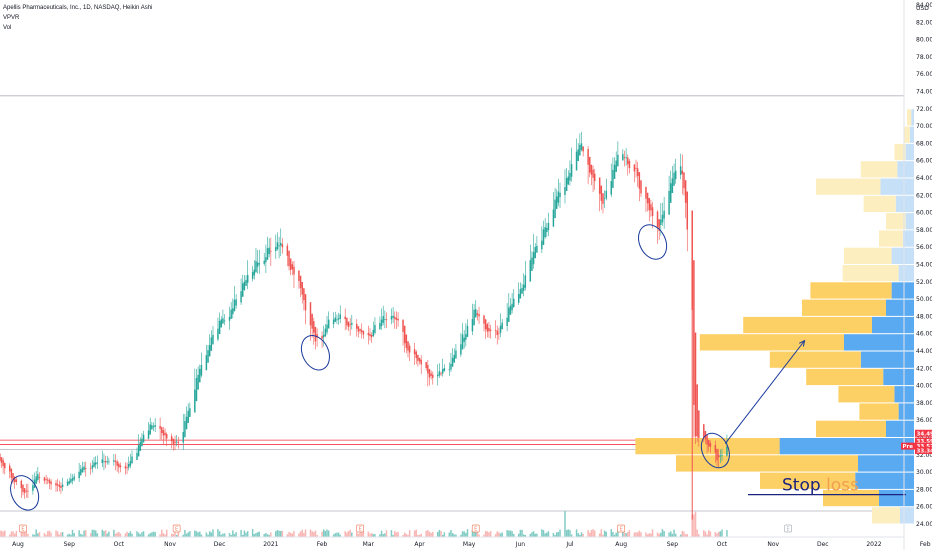 Image resolution: width=932 pixels, height=550 pixels. I want to click on y-tick-label: 80.00, so click(924, 40).